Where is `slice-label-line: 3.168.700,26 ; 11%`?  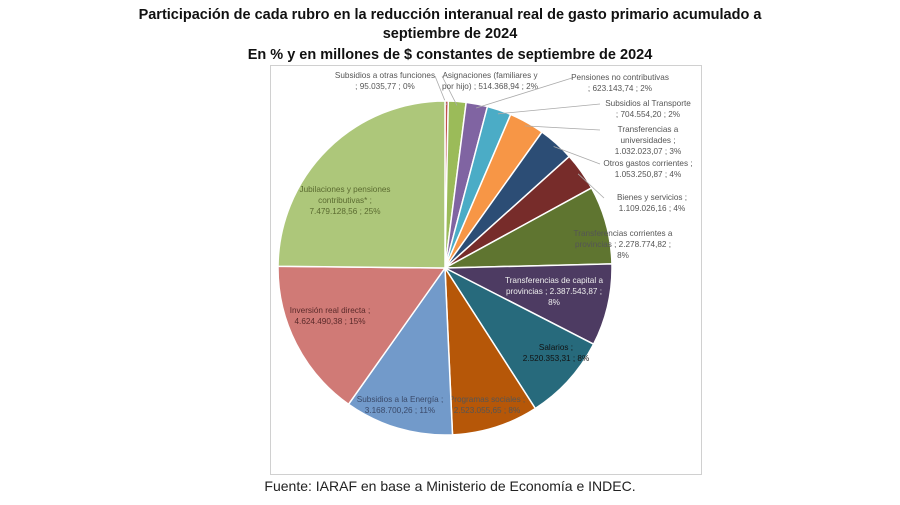 slice-label-line: 3.168.700,26 ; 11% is located at coordinates (400, 410).